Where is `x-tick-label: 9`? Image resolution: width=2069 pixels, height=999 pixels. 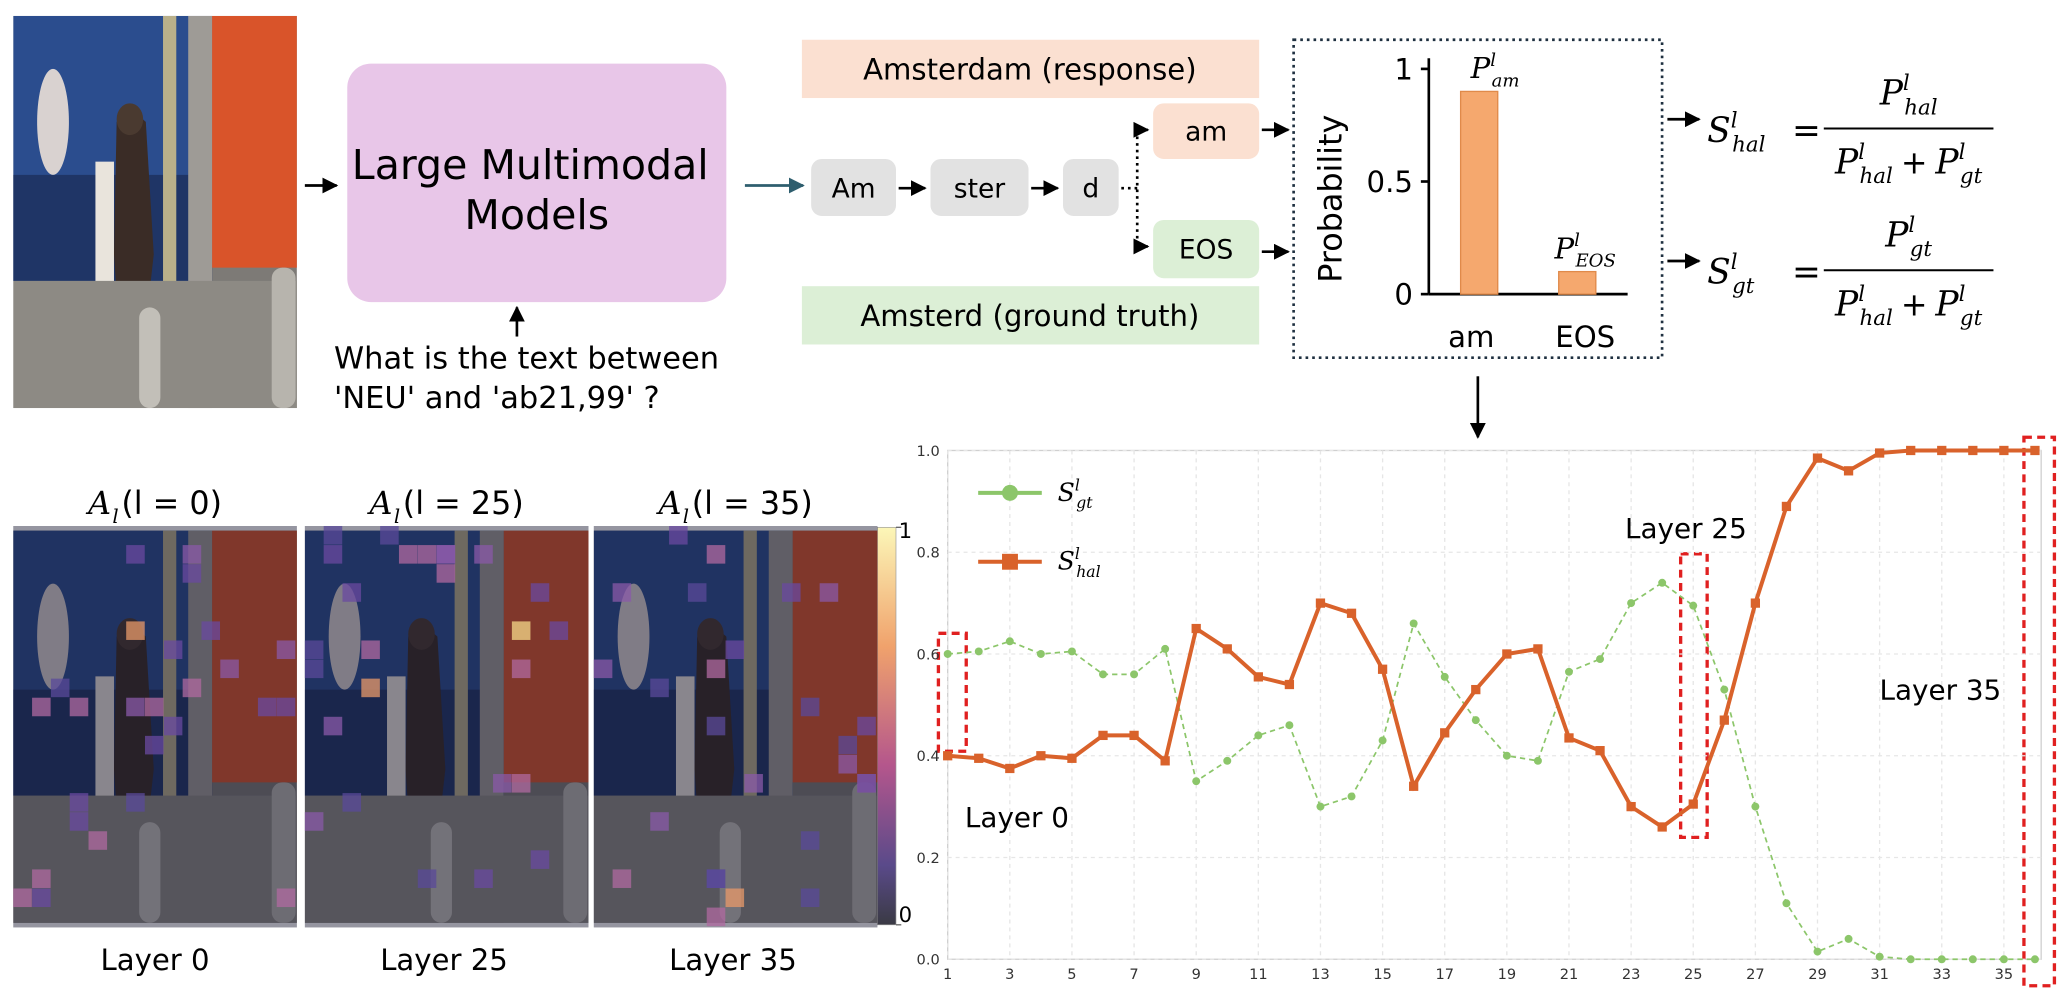 x-tick-label: 9 is located at coordinates (1196, 974).